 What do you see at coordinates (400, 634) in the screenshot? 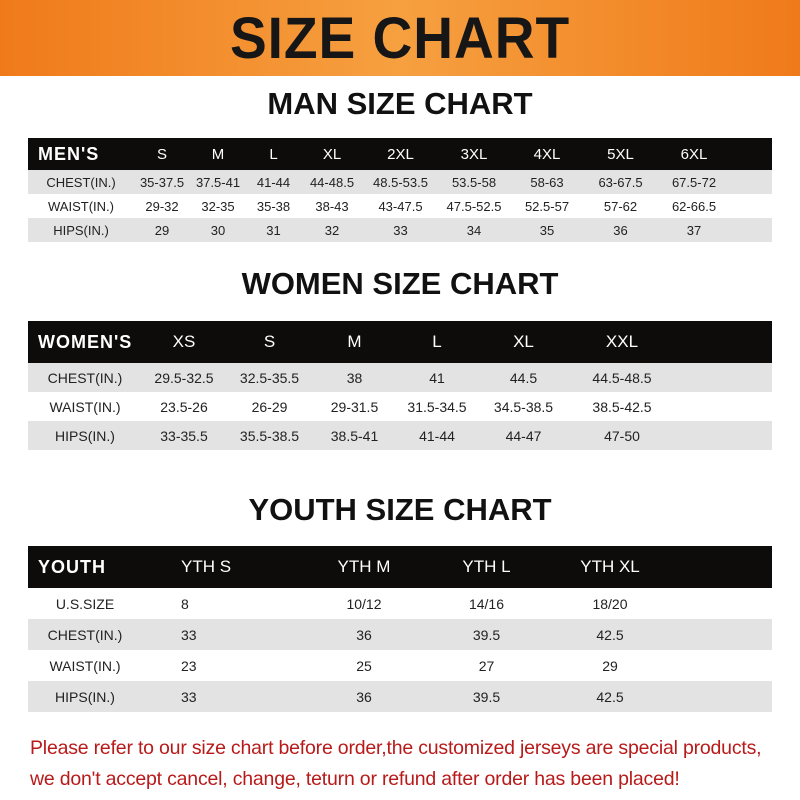
I see `table-row: CHEST(IN.) 33 36 39.5 42.5` at bounding box center [400, 634].